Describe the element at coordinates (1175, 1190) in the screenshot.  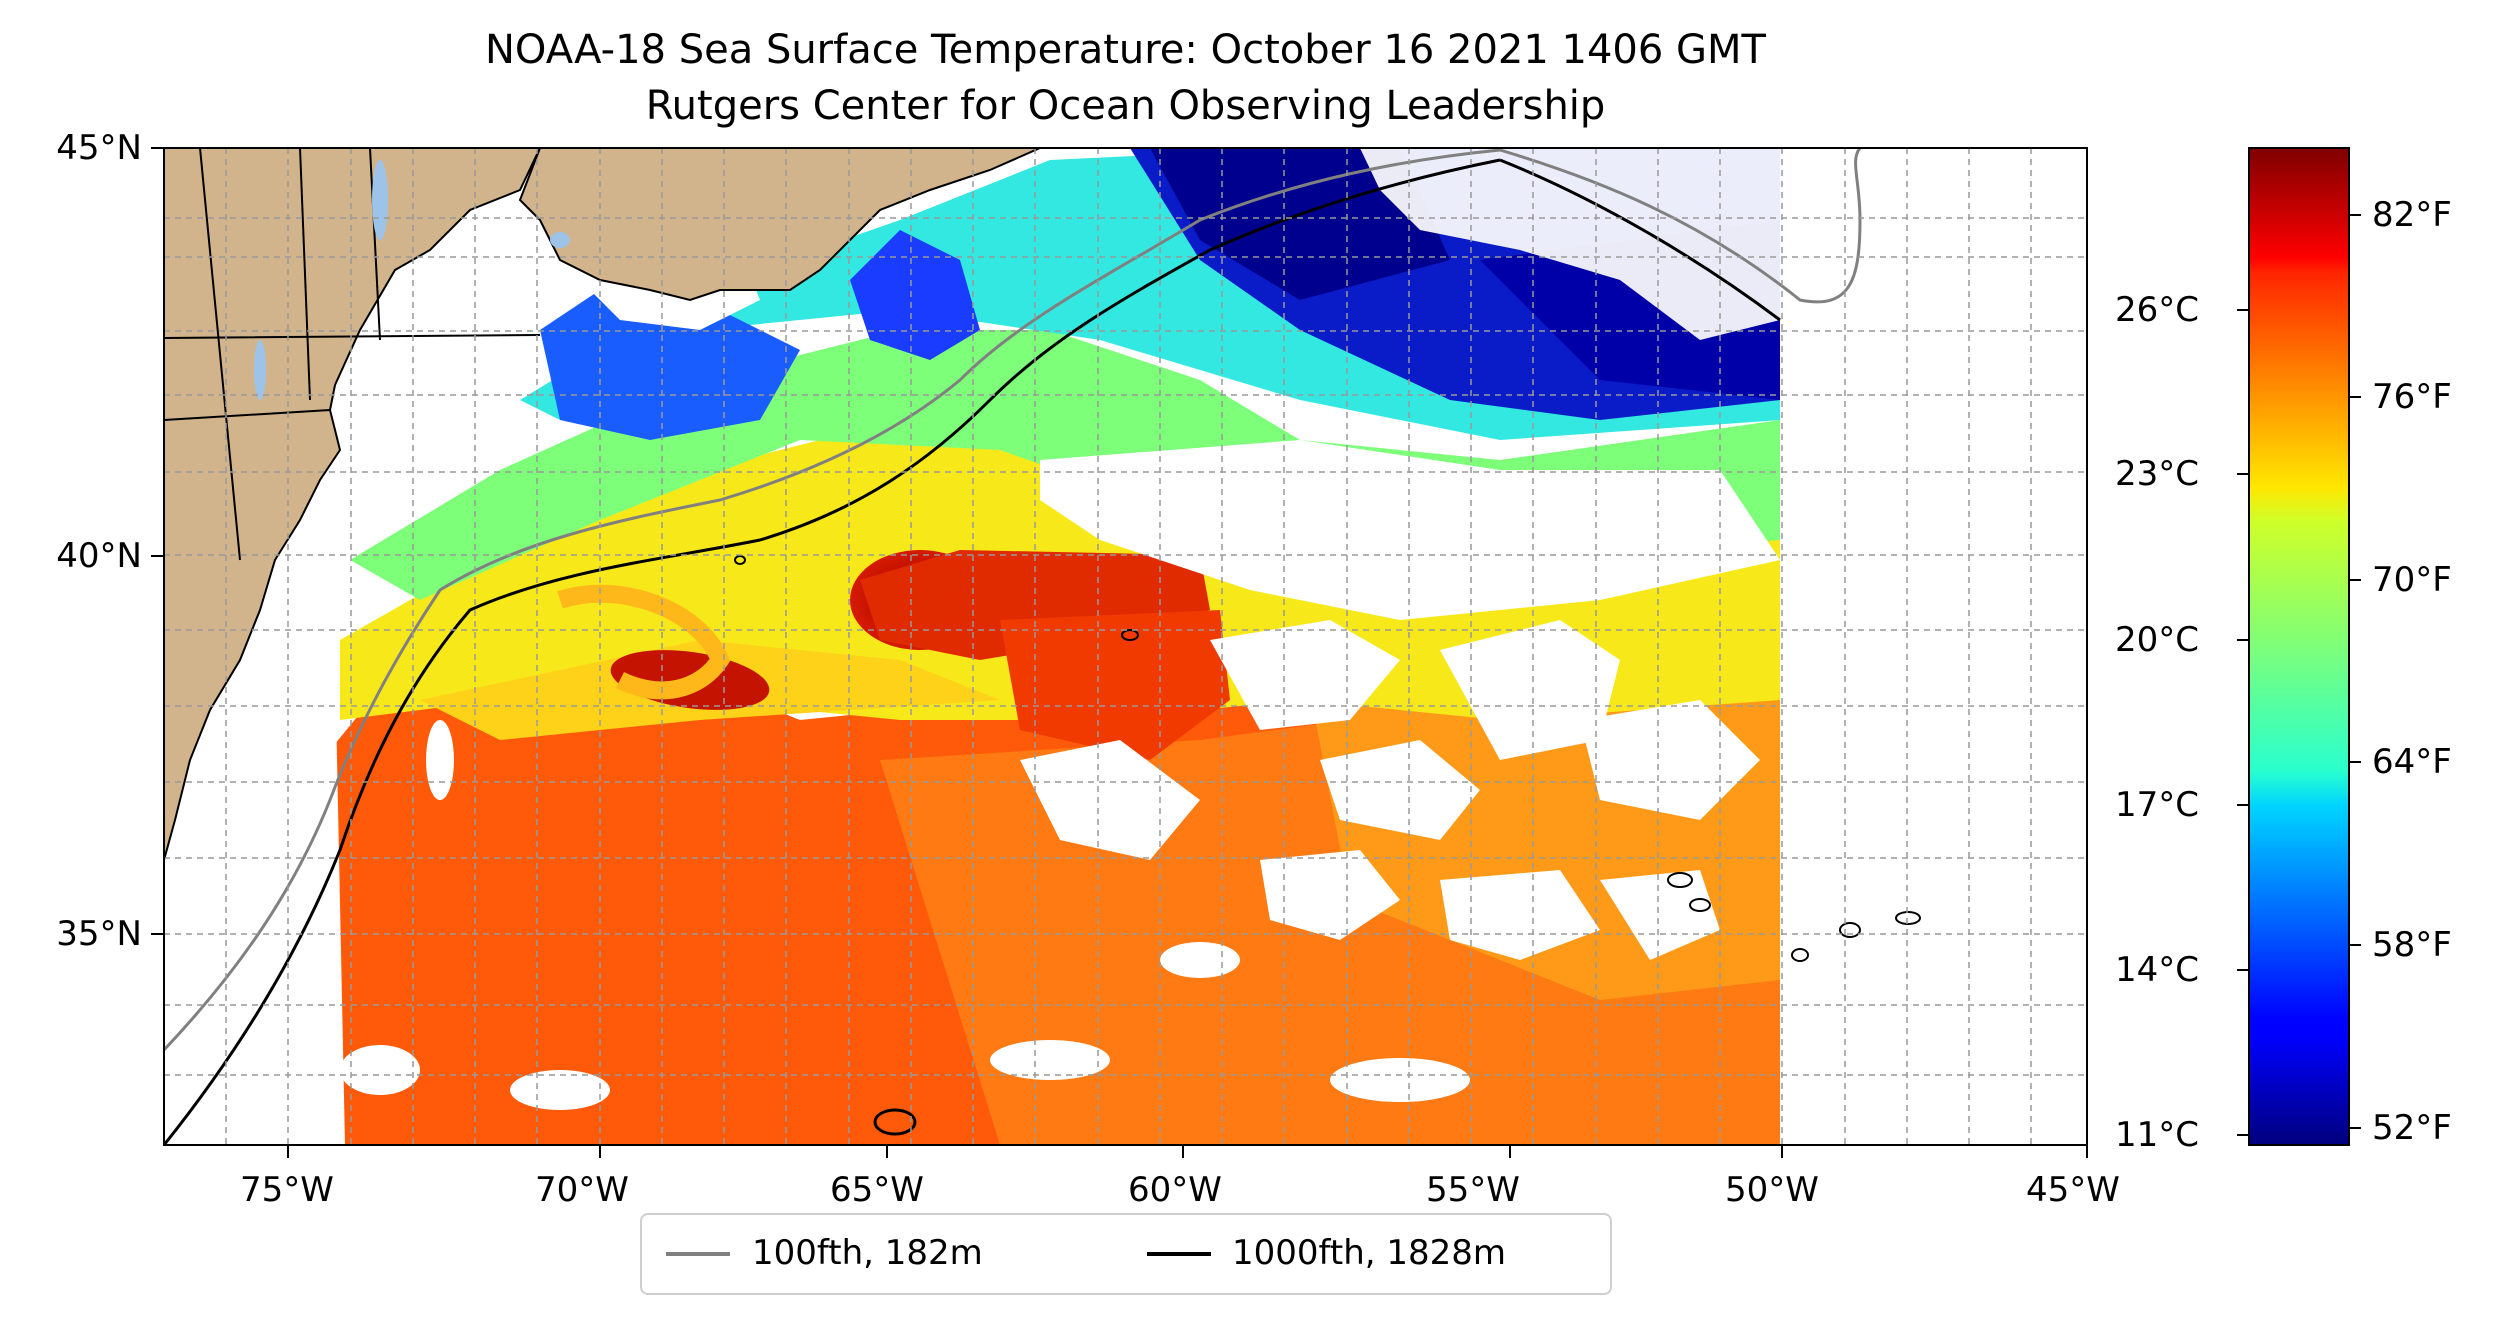
I see `lon-label-60w: 60°W` at that location.